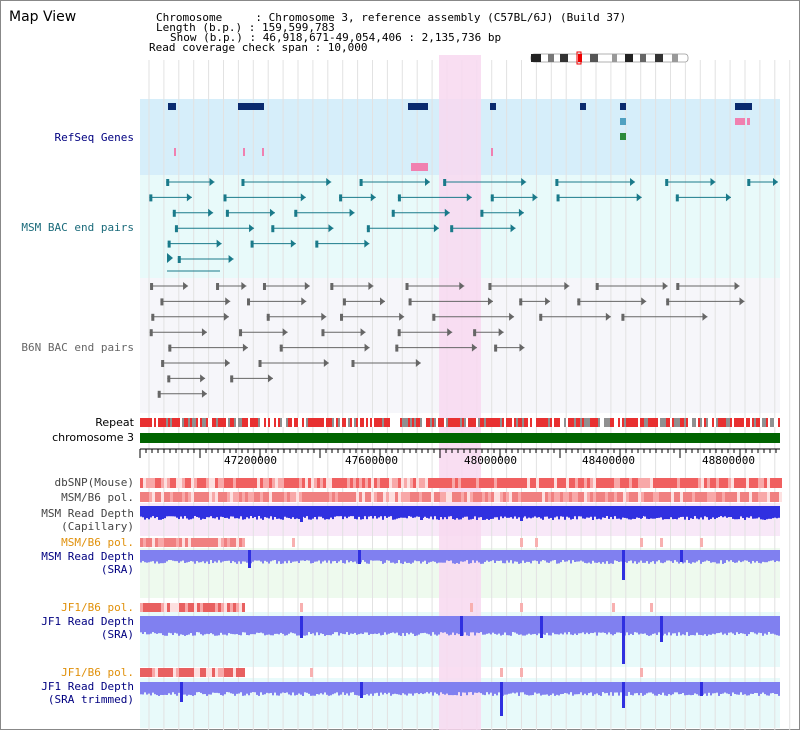  I want to click on track-label-b6n-bac: B6N BAC end pairs, so click(77, 347).